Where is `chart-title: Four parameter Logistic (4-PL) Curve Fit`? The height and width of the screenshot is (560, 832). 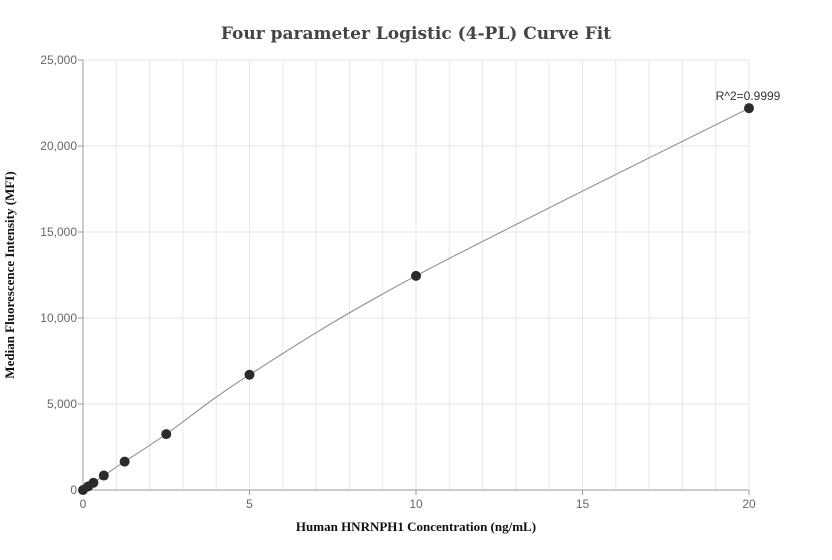 chart-title: Four parameter Logistic (4-PL) Curve Fit is located at coordinates (416, 34).